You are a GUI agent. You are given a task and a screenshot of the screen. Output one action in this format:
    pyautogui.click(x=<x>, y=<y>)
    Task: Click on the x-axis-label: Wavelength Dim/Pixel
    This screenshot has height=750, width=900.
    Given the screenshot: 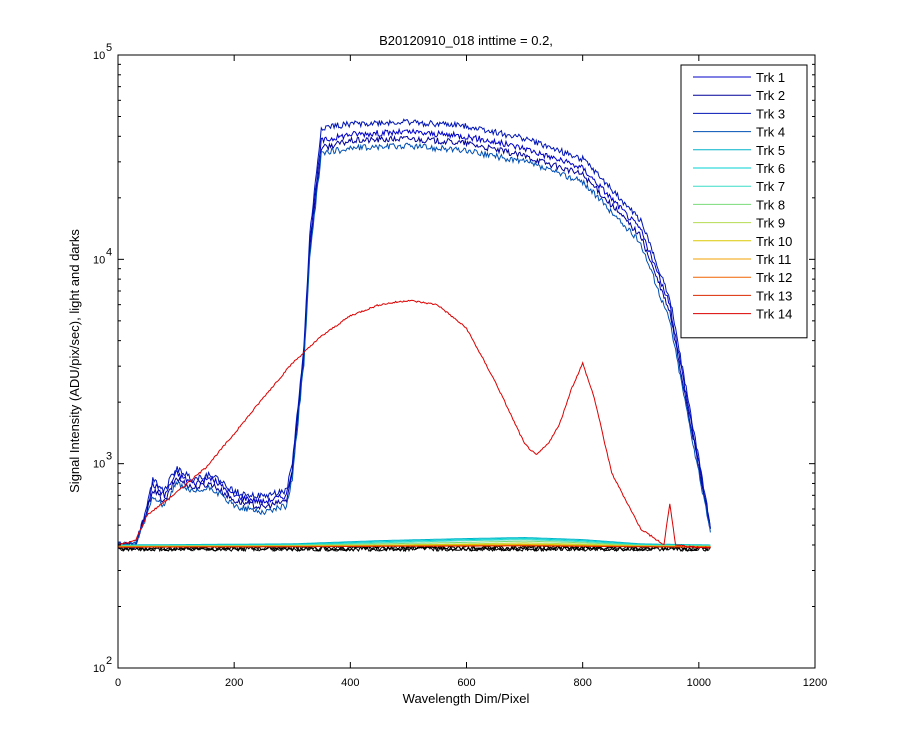 What is the action you would take?
    pyautogui.click(x=466, y=698)
    